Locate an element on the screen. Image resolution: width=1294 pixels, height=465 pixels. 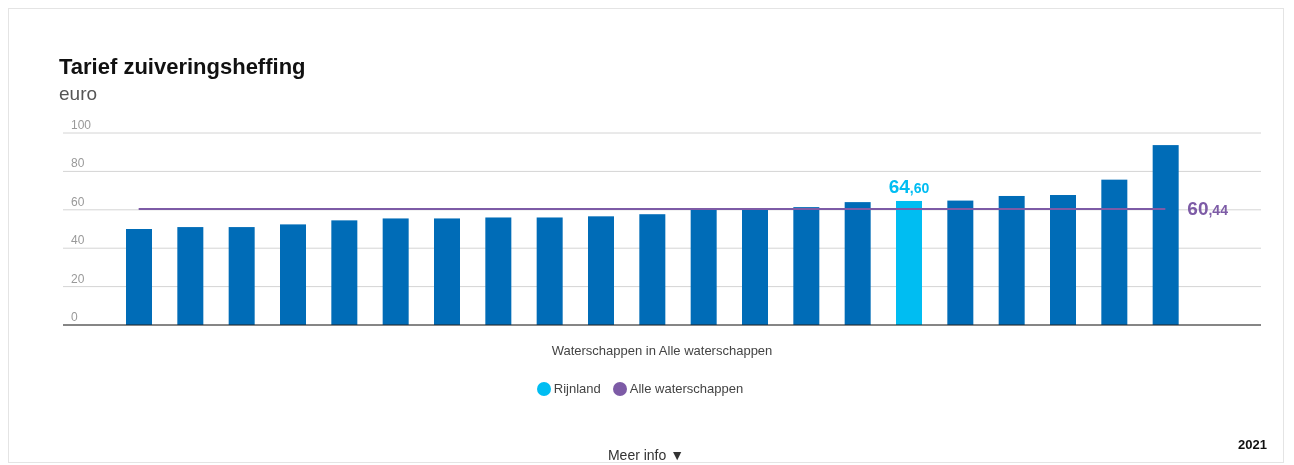
legend-label: Rijnland is located at coordinates (576, 388).